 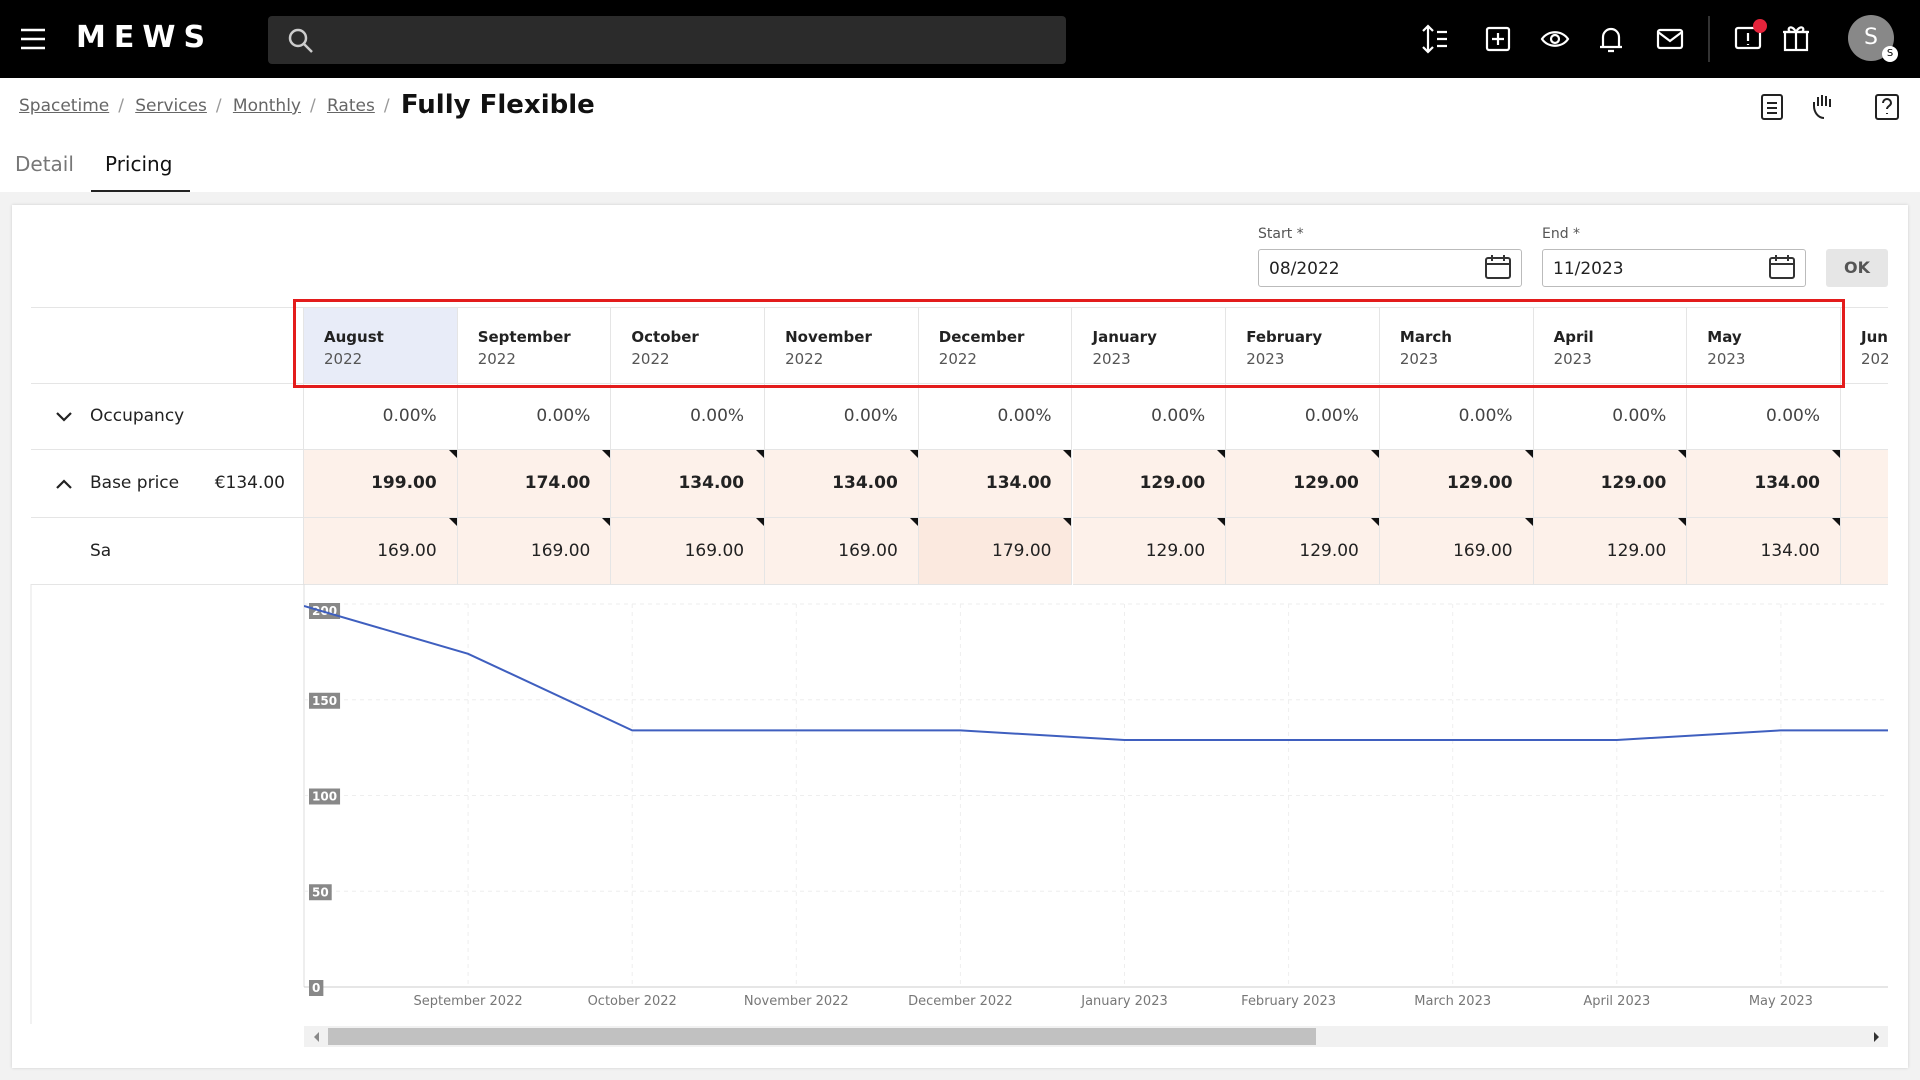 I want to click on x-tick-label: April 2023, so click(x=1616, y=1001).